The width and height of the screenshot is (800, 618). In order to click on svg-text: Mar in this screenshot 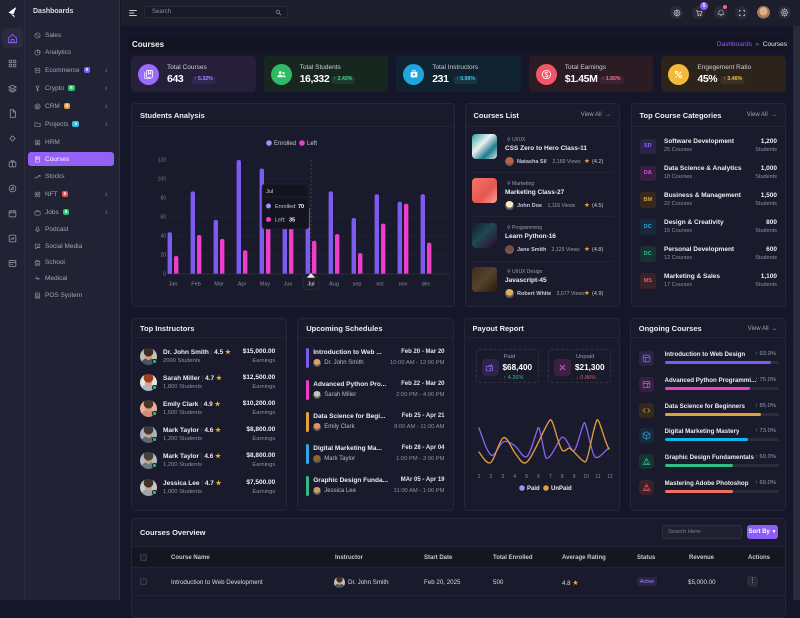, I will do `click(219, 285)`.